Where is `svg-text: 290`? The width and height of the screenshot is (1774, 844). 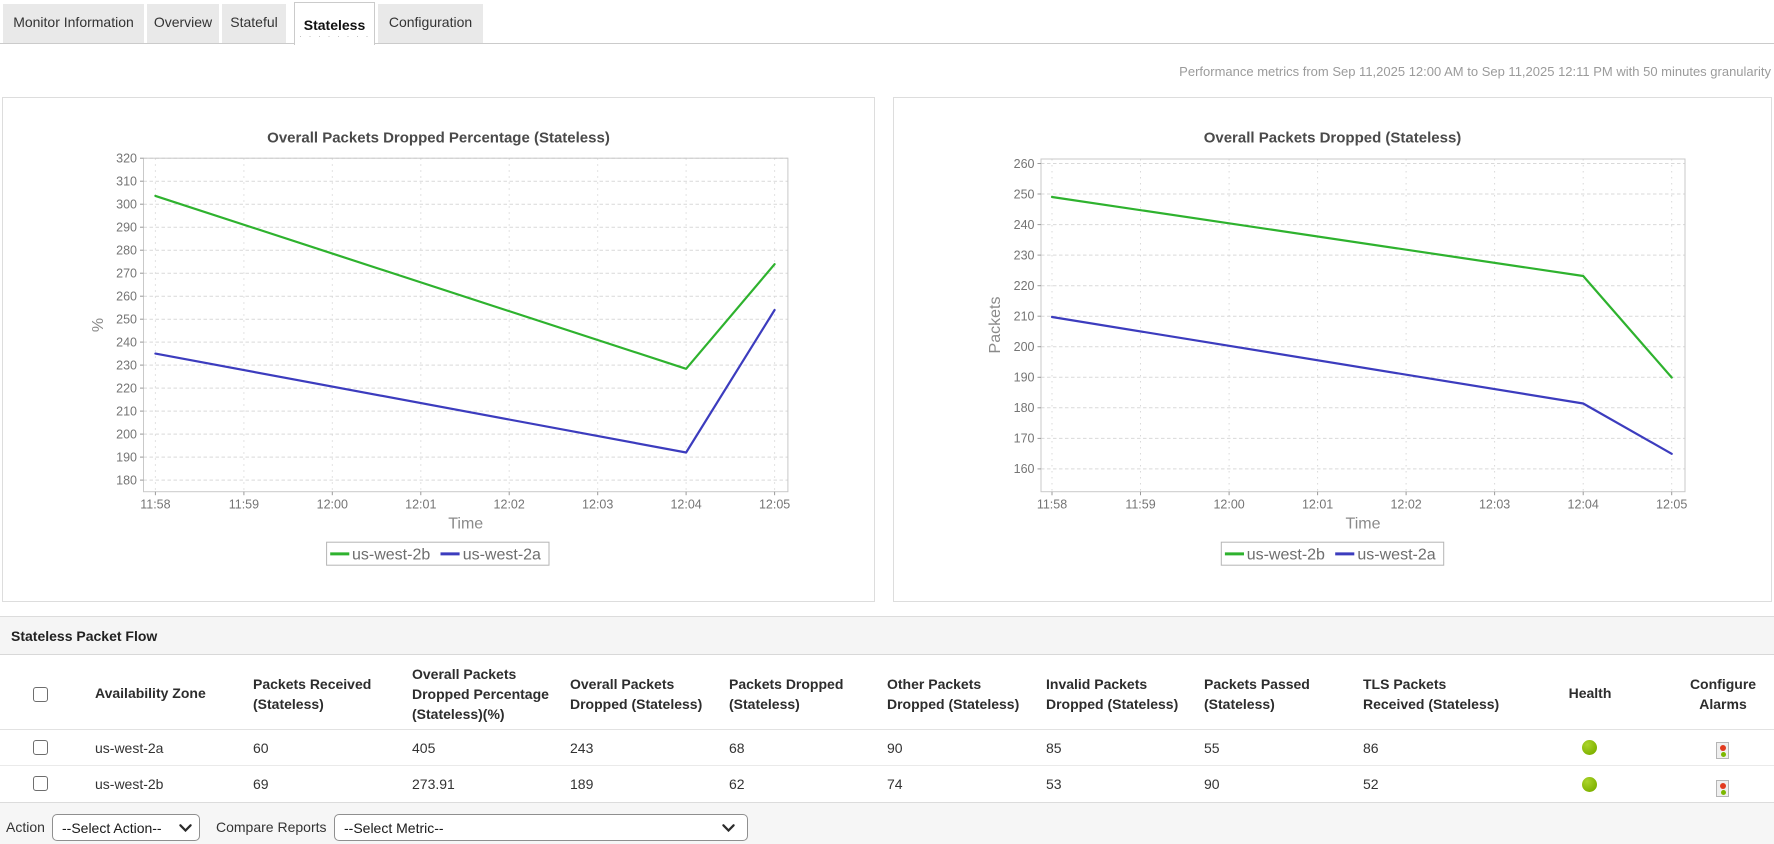 svg-text: 290 is located at coordinates (126, 228).